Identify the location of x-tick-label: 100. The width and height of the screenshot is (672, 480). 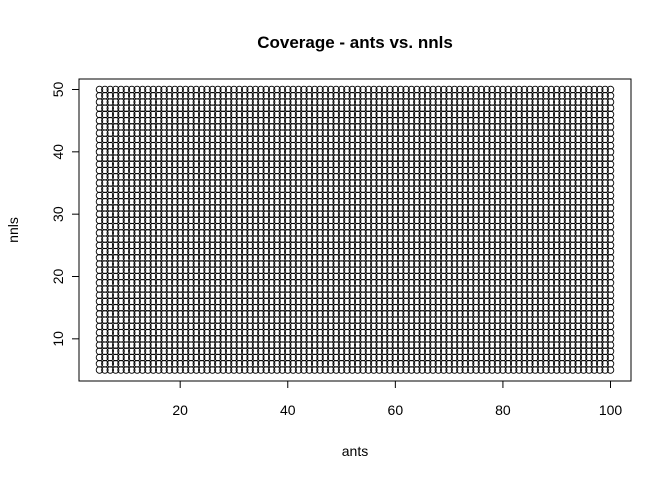
(611, 410).